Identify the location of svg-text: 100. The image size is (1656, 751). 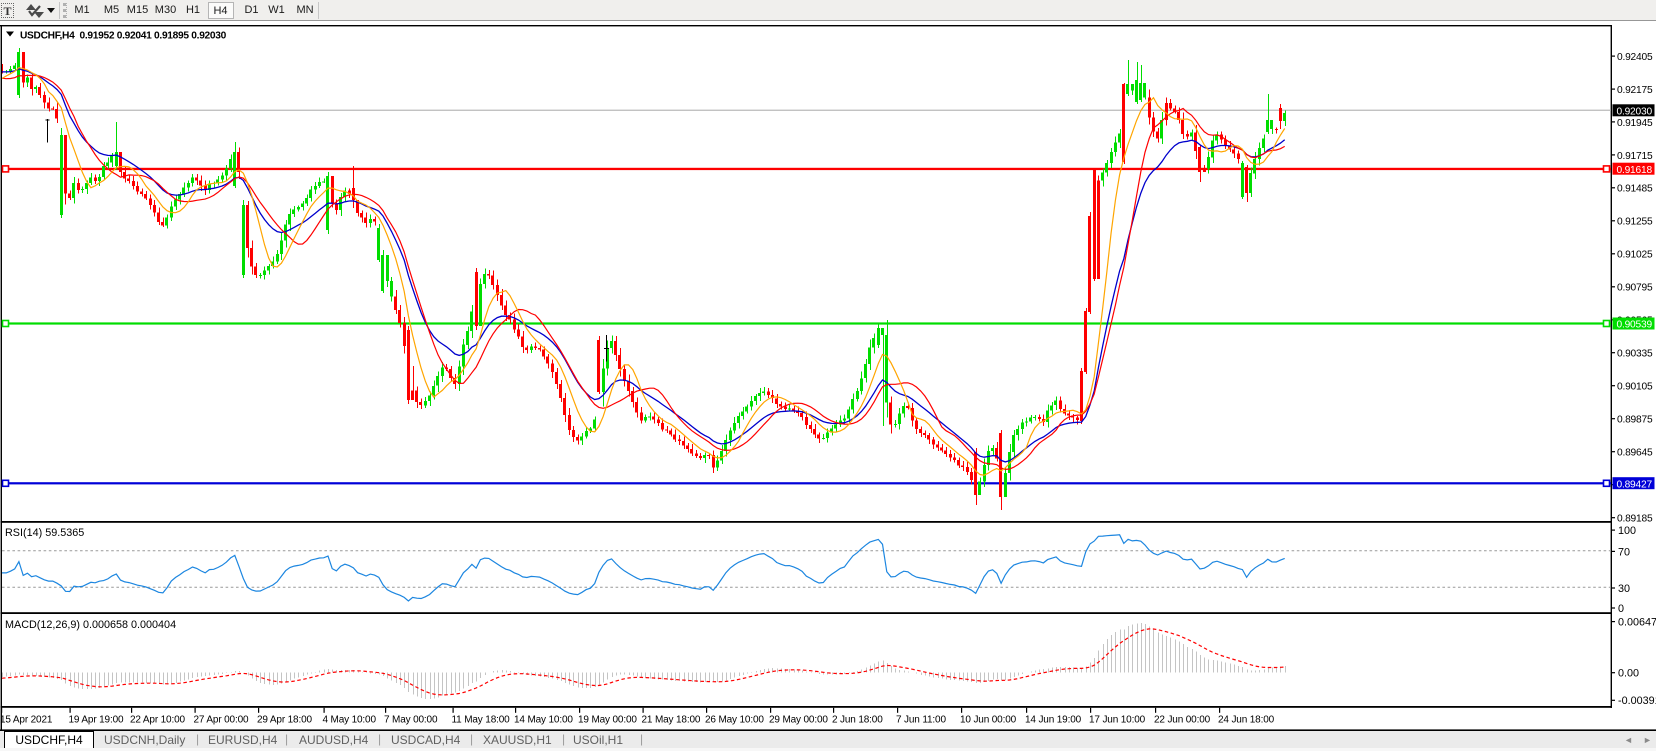
(1627, 531).